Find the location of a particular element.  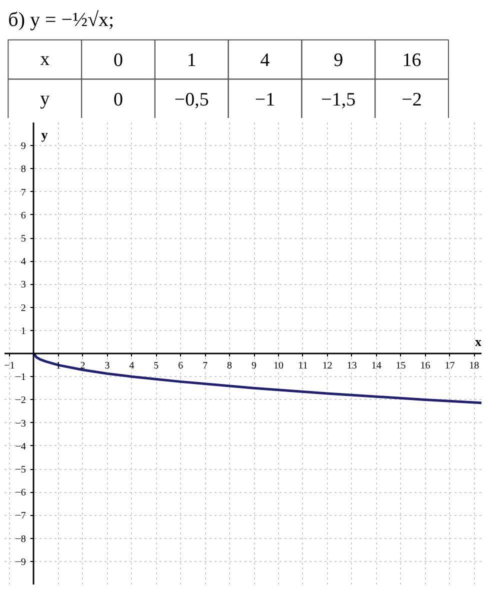

y-tick-label: −3 is located at coordinates (20, 424).